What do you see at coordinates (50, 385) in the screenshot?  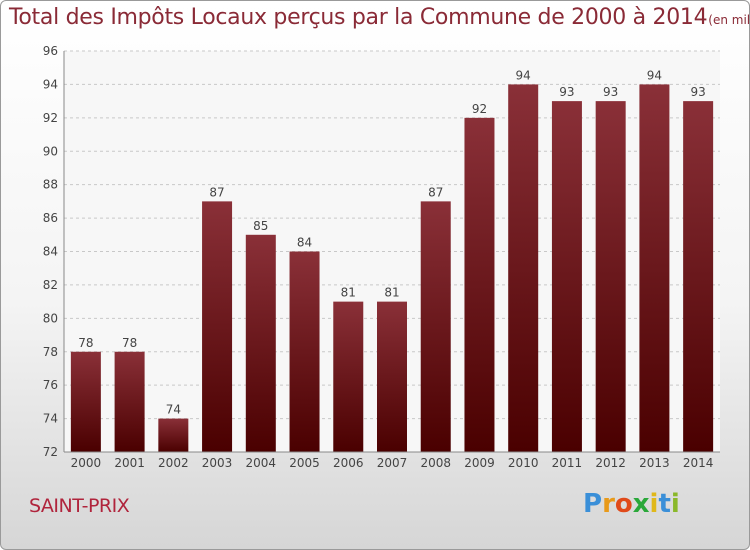 I see `y-tick-label: 76` at bounding box center [50, 385].